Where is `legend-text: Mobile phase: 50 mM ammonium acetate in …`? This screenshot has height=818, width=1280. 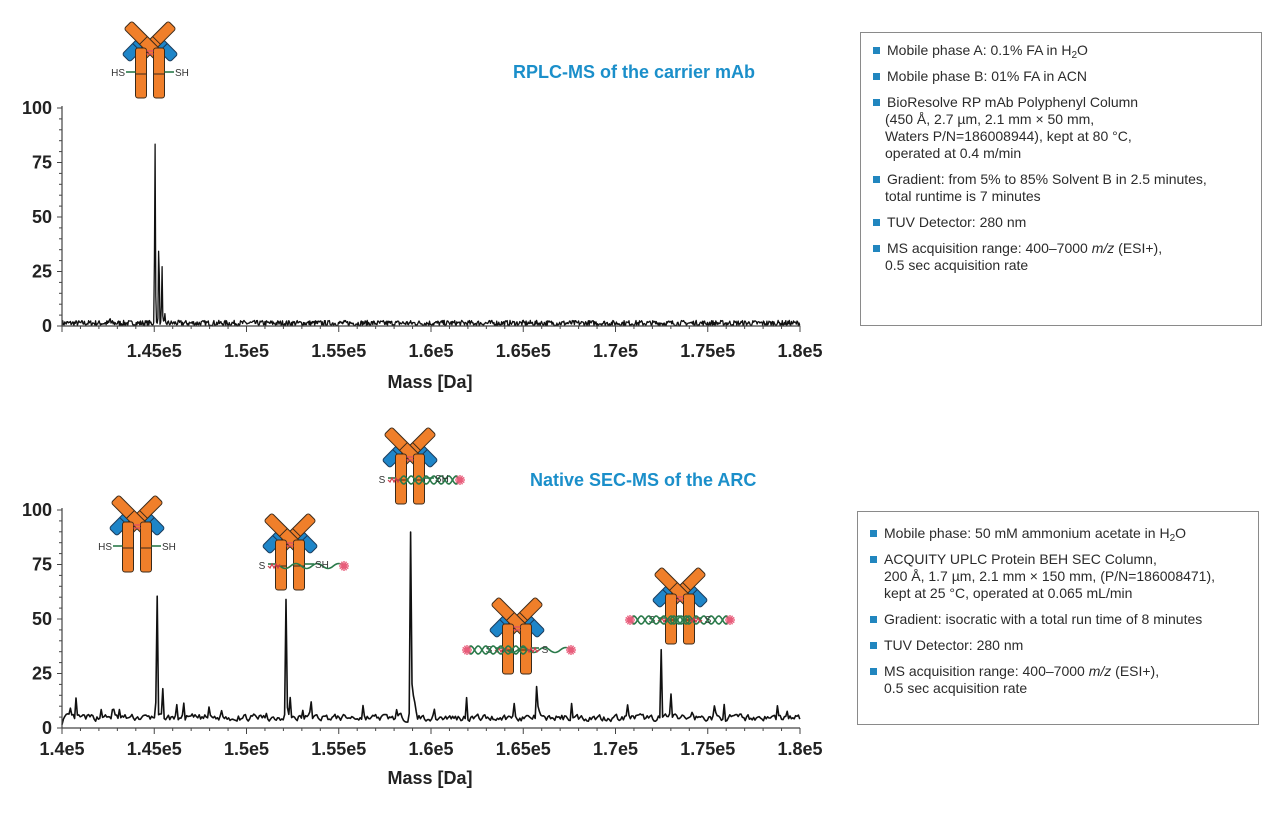 legend-text: Mobile phase: 50 mM ammonium acetate in … is located at coordinates (1035, 534).